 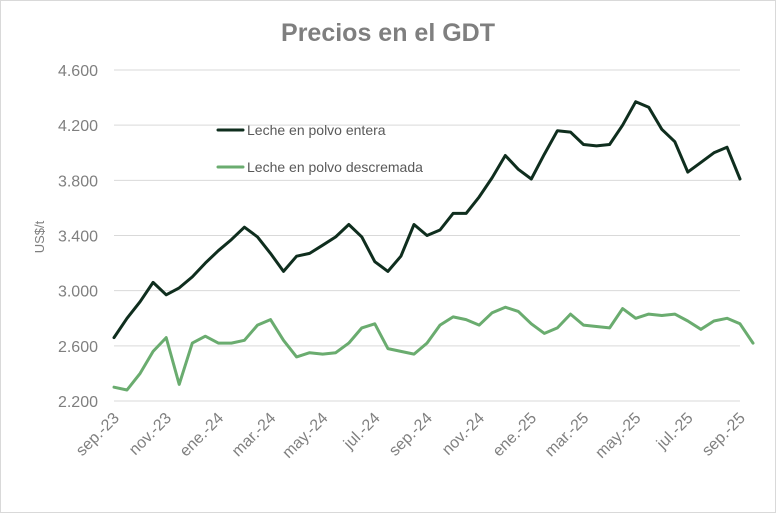 What do you see at coordinates (78, 71) in the screenshot?
I see `y-tick-label: 4.600` at bounding box center [78, 71].